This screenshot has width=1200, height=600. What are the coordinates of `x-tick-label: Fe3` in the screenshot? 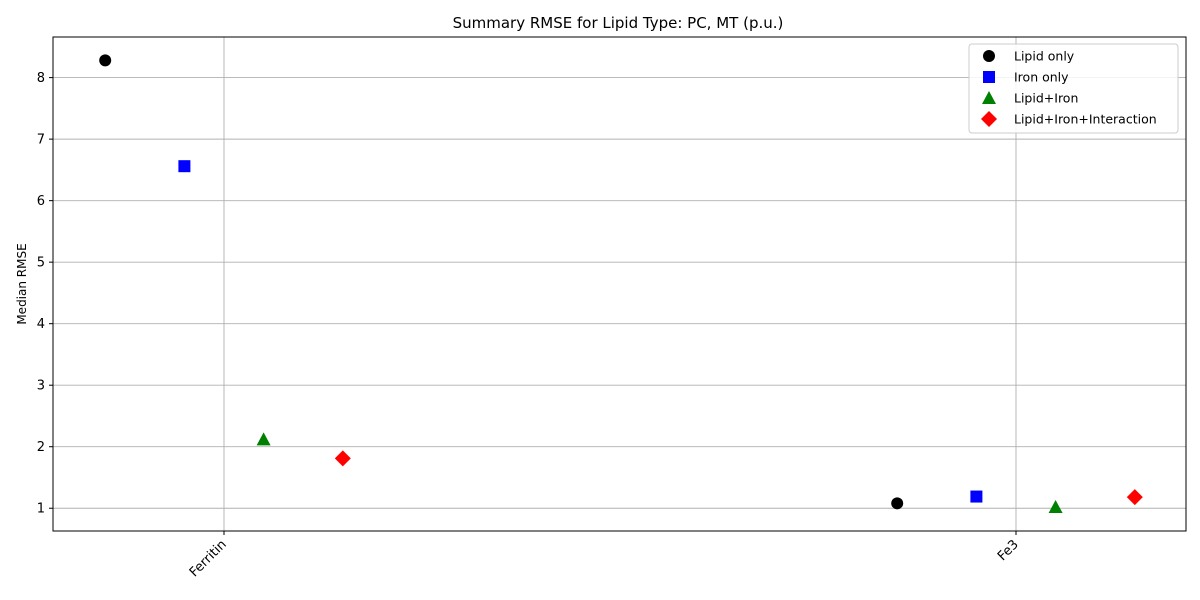 It's located at (1008, 550).